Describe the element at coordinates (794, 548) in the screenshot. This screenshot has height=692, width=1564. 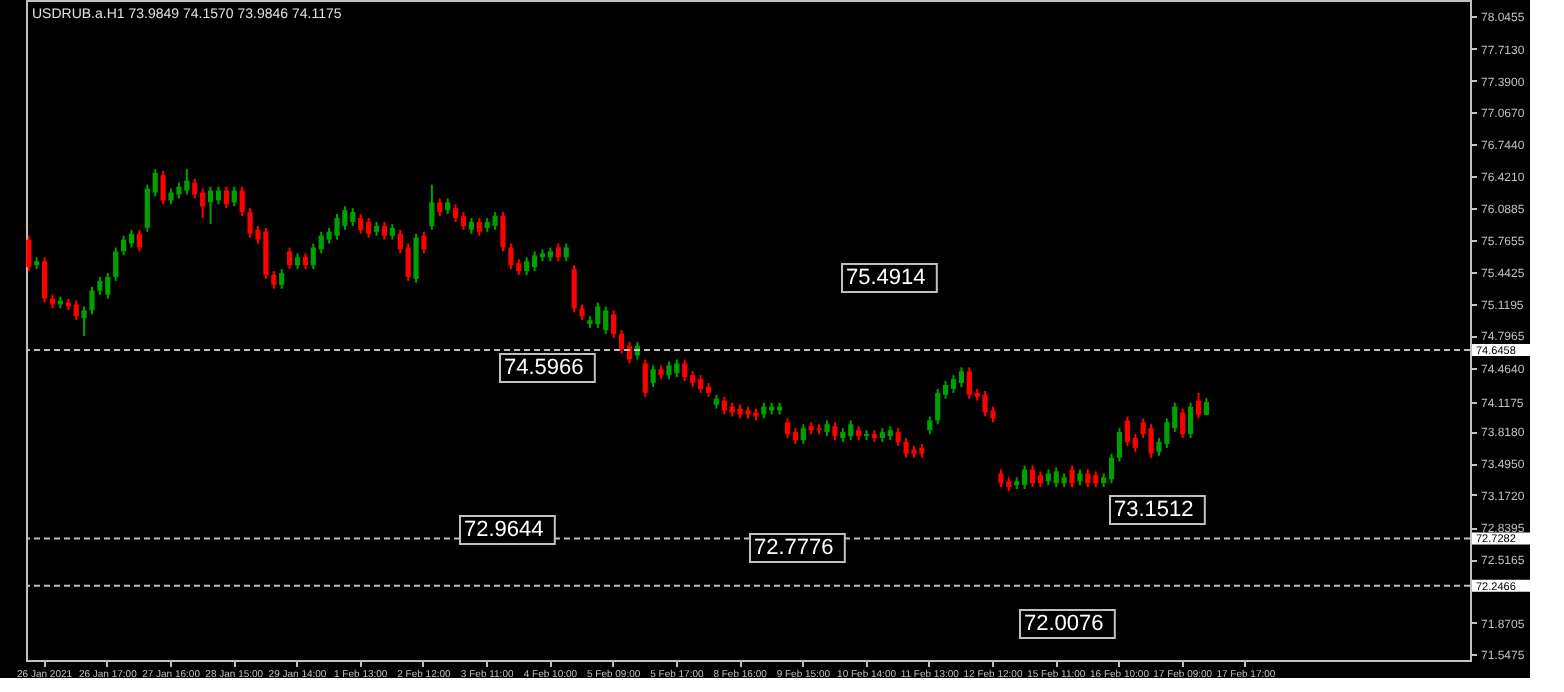
I see `annotation: 72.7776` at that location.